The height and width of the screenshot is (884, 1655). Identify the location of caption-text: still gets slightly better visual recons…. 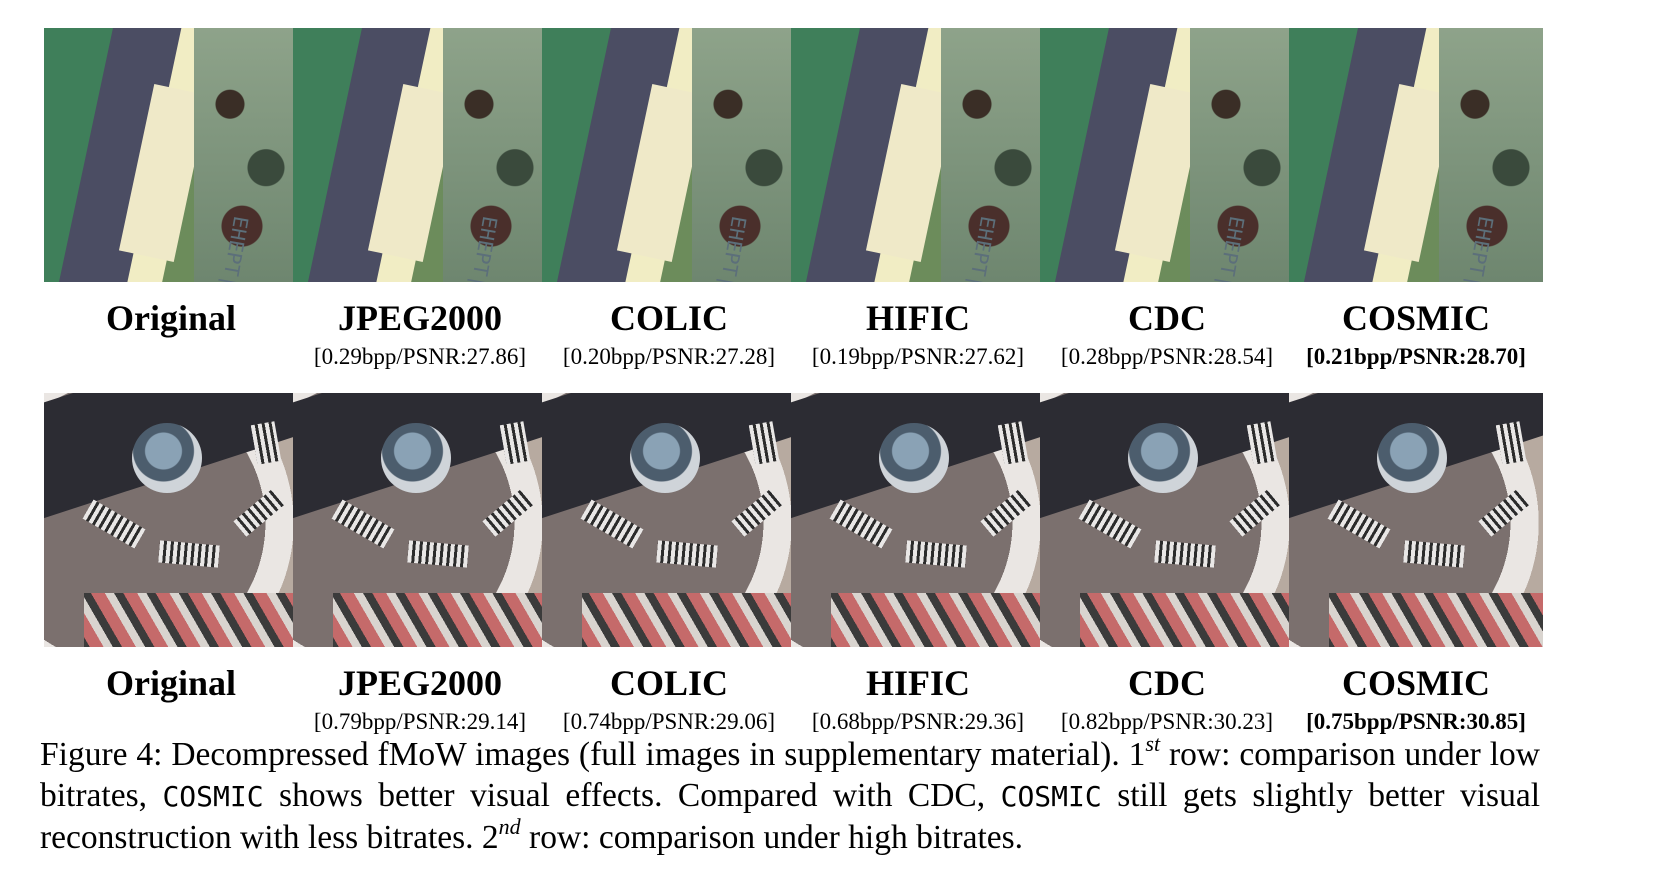
(790, 816).